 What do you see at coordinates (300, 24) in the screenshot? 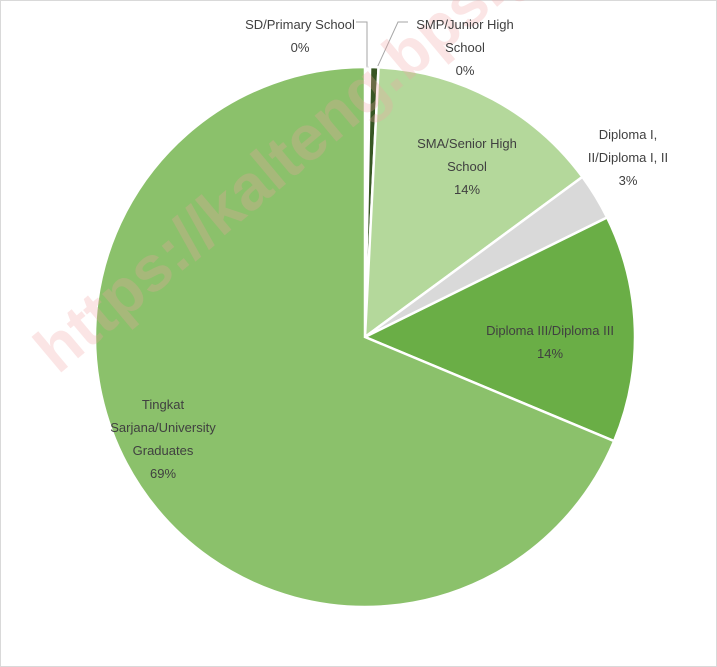
I see `category-label: SD/Primary School` at bounding box center [300, 24].